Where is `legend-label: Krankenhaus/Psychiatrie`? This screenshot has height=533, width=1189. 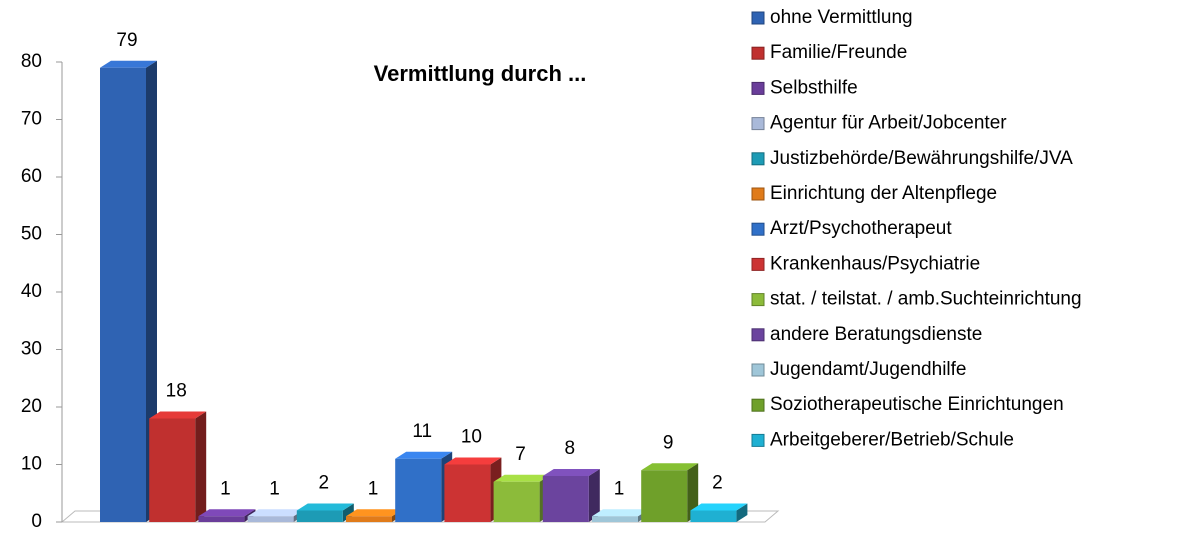
legend-label: Krankenhaus/Psychiatrie is located at coordinates (875, 263).